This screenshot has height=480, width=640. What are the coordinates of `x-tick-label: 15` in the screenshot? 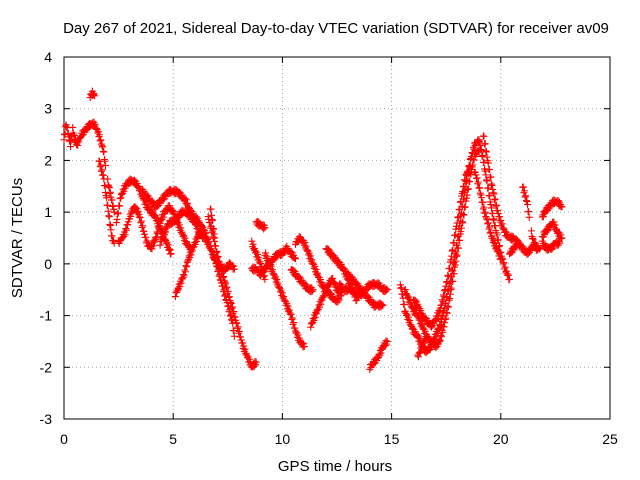 It's located at (392, 439).